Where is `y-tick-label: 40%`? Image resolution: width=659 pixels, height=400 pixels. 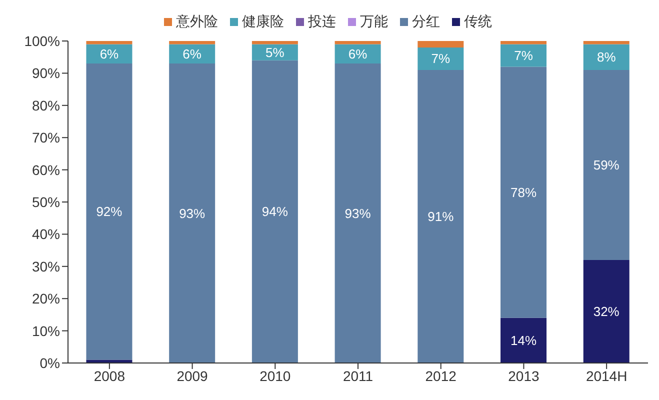 y-tick-label: 40% is located at coordinates (46, 234).